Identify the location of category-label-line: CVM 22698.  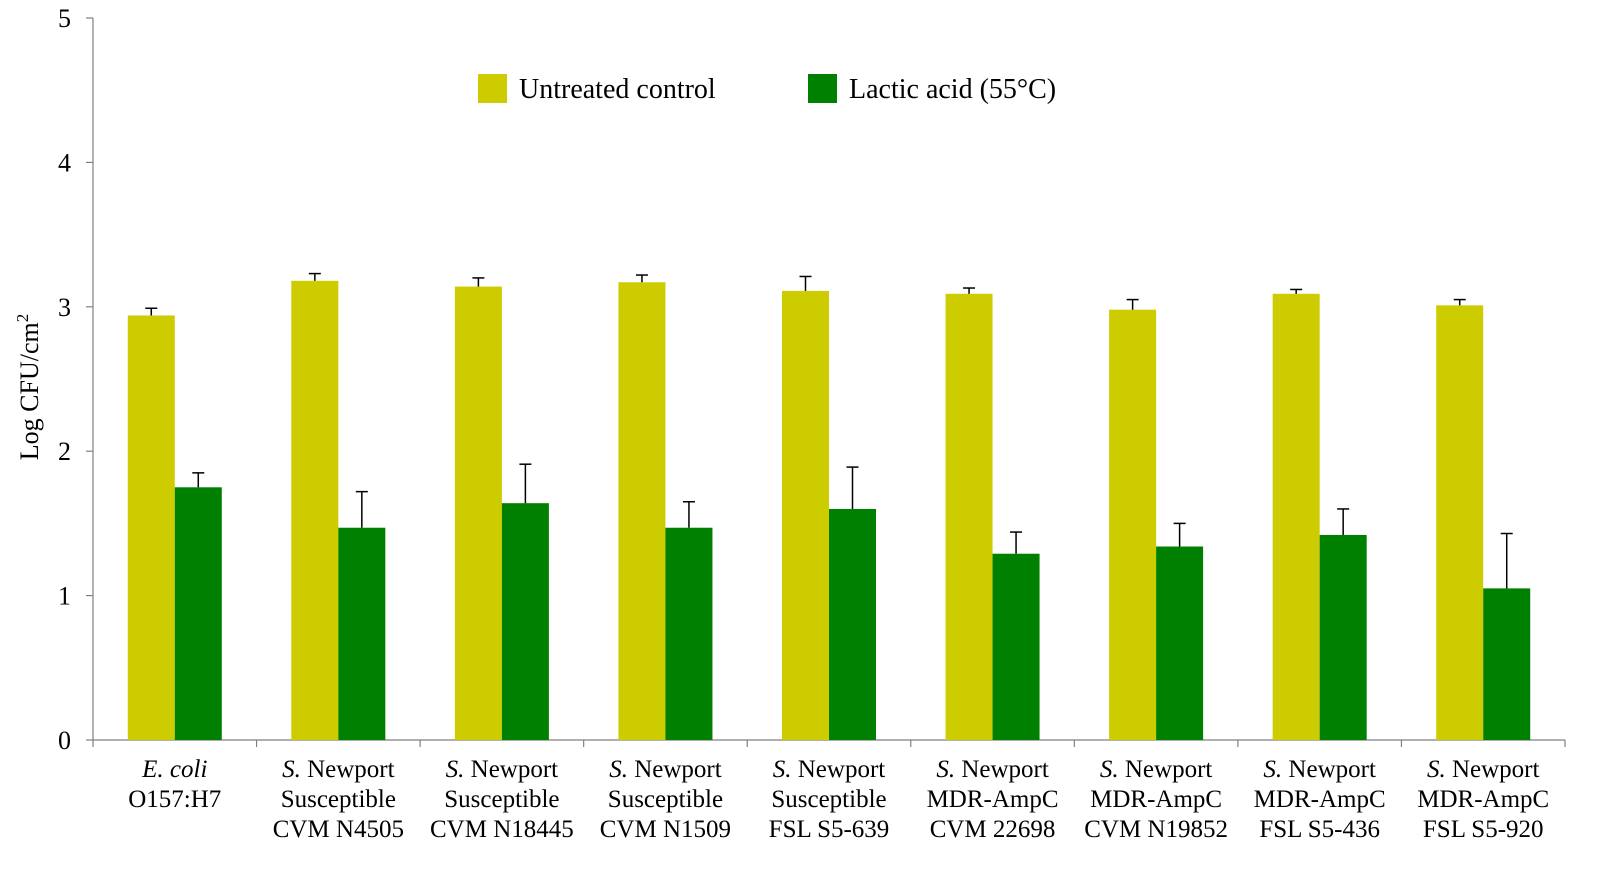
(993, 829).